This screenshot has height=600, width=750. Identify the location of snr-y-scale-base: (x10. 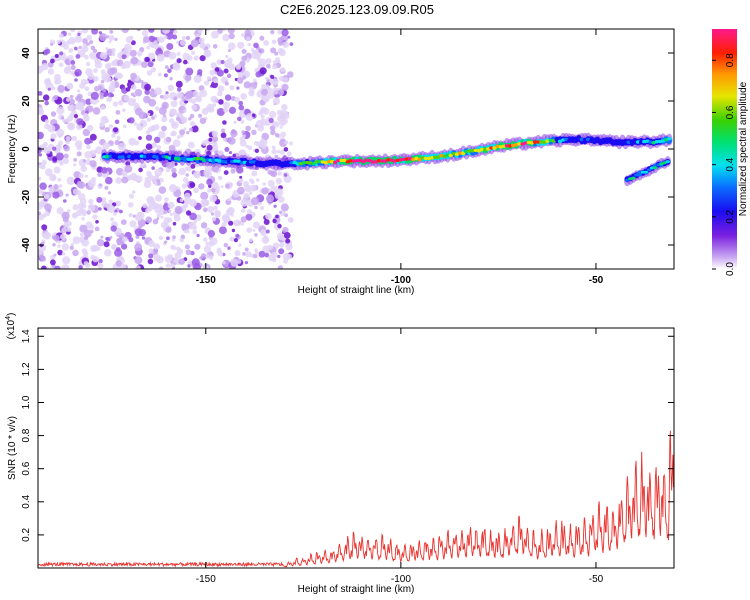
(11, 329).